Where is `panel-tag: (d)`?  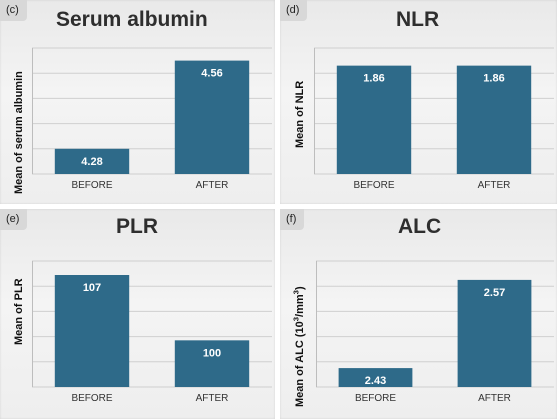
panel-tag: (d) is located at coordinates (294, 10).